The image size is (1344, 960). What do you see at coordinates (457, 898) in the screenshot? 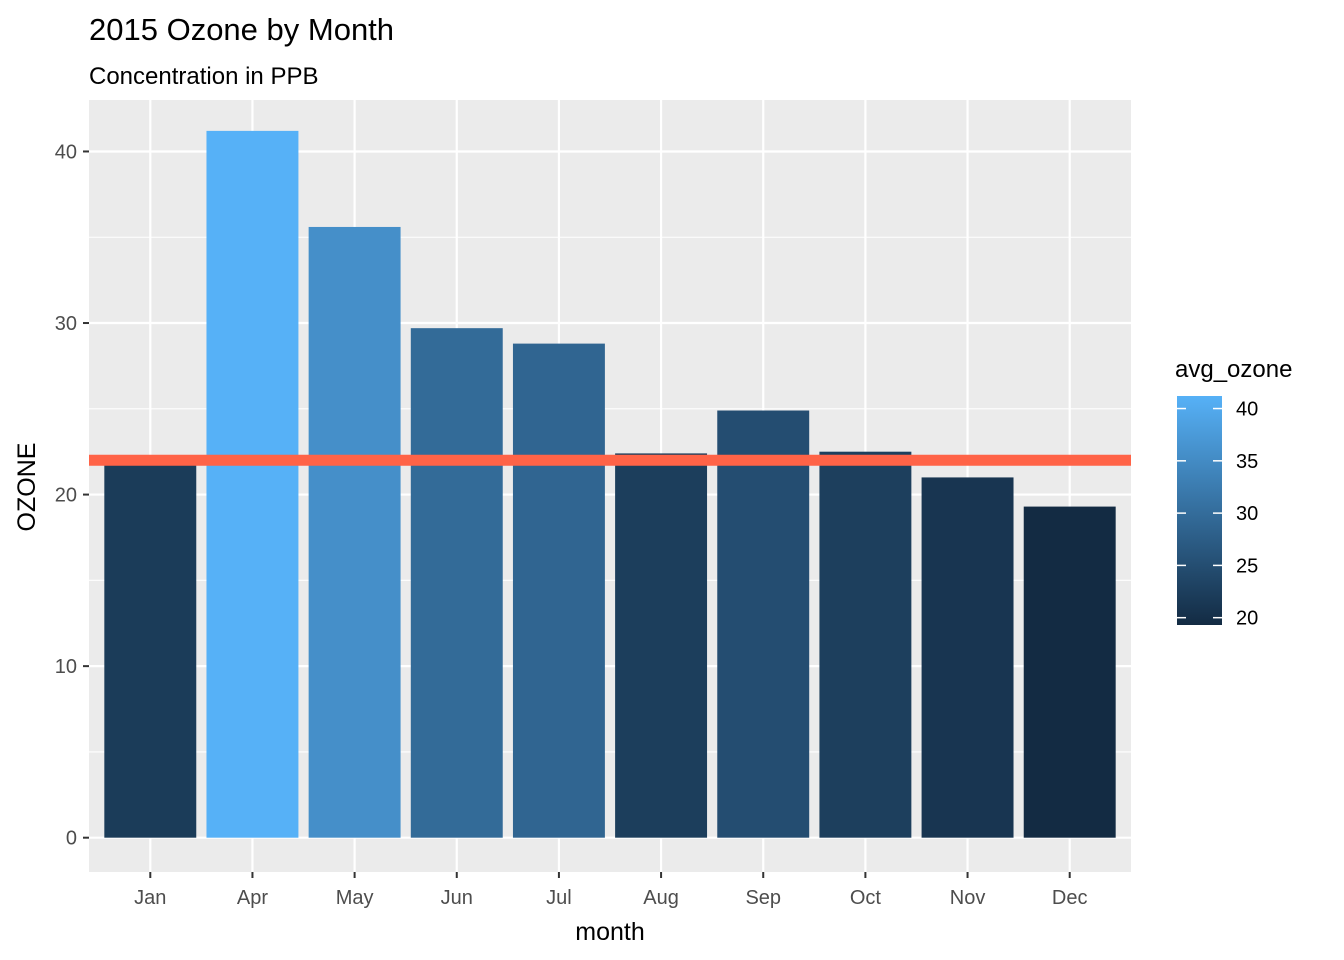
I see `x-tick-label: Jun` at bounding box center [457, 898].